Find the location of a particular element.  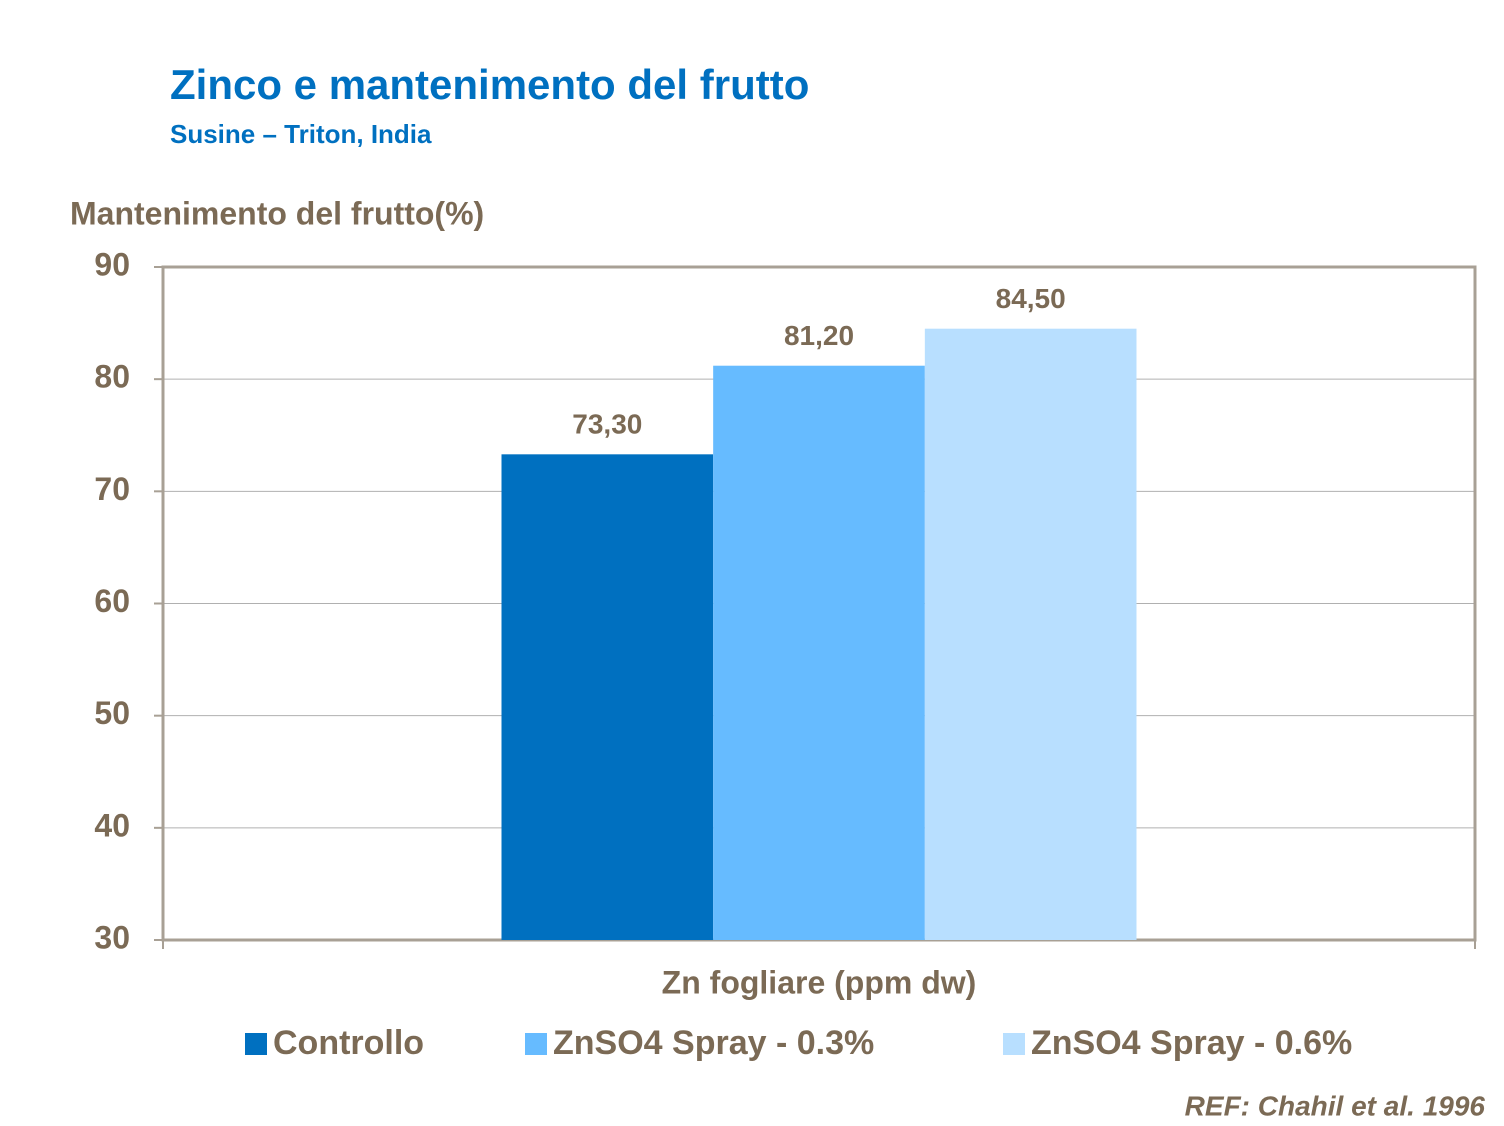

value-label: 84,50 is located at coordinates (1031, 298).